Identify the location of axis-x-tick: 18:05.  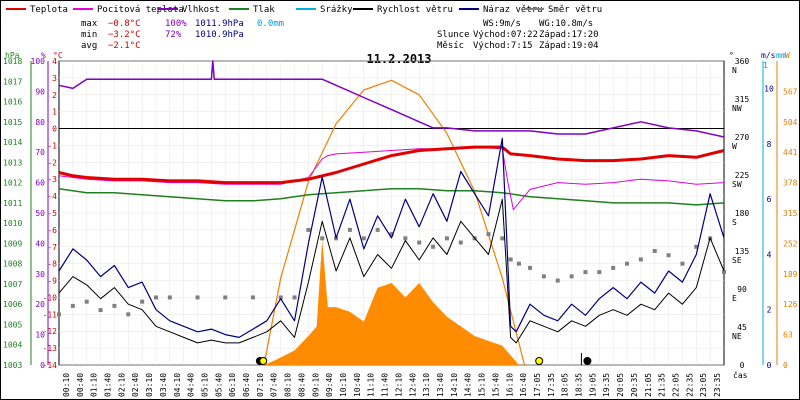
(565, 385).